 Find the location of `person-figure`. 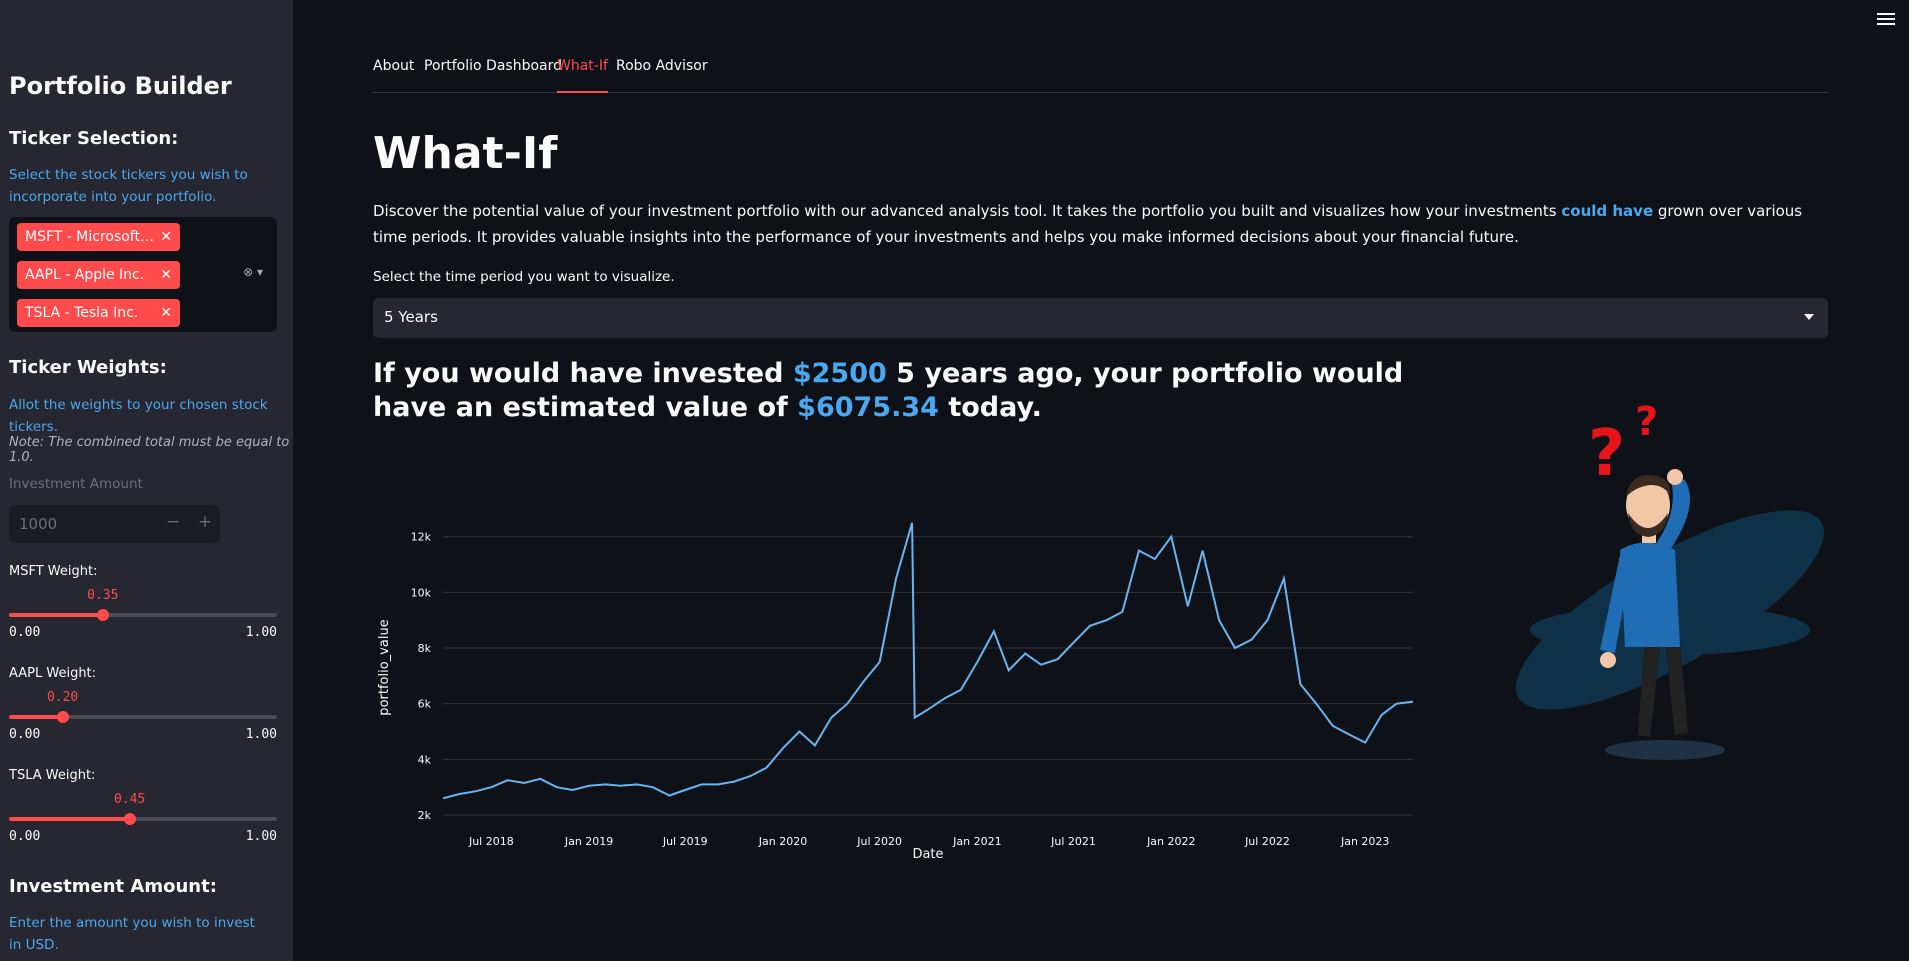

person-figure is located at coordinates (1645, 603).